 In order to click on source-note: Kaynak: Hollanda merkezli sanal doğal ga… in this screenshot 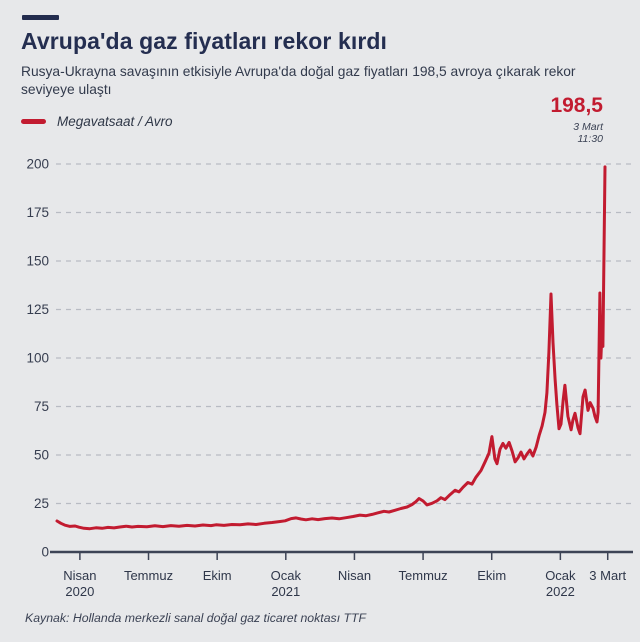, I will do `click(196, 618)`.